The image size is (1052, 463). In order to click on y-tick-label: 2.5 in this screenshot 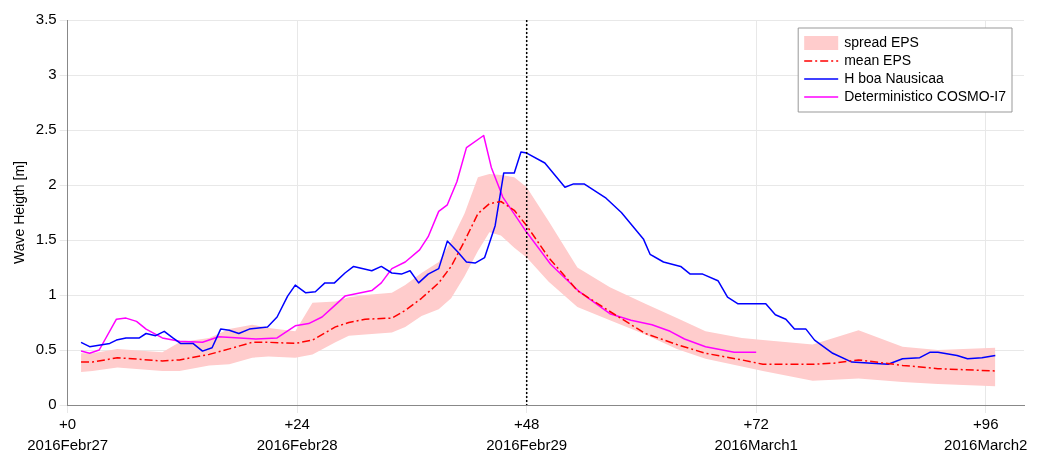, I will do `click(46, 129)`.